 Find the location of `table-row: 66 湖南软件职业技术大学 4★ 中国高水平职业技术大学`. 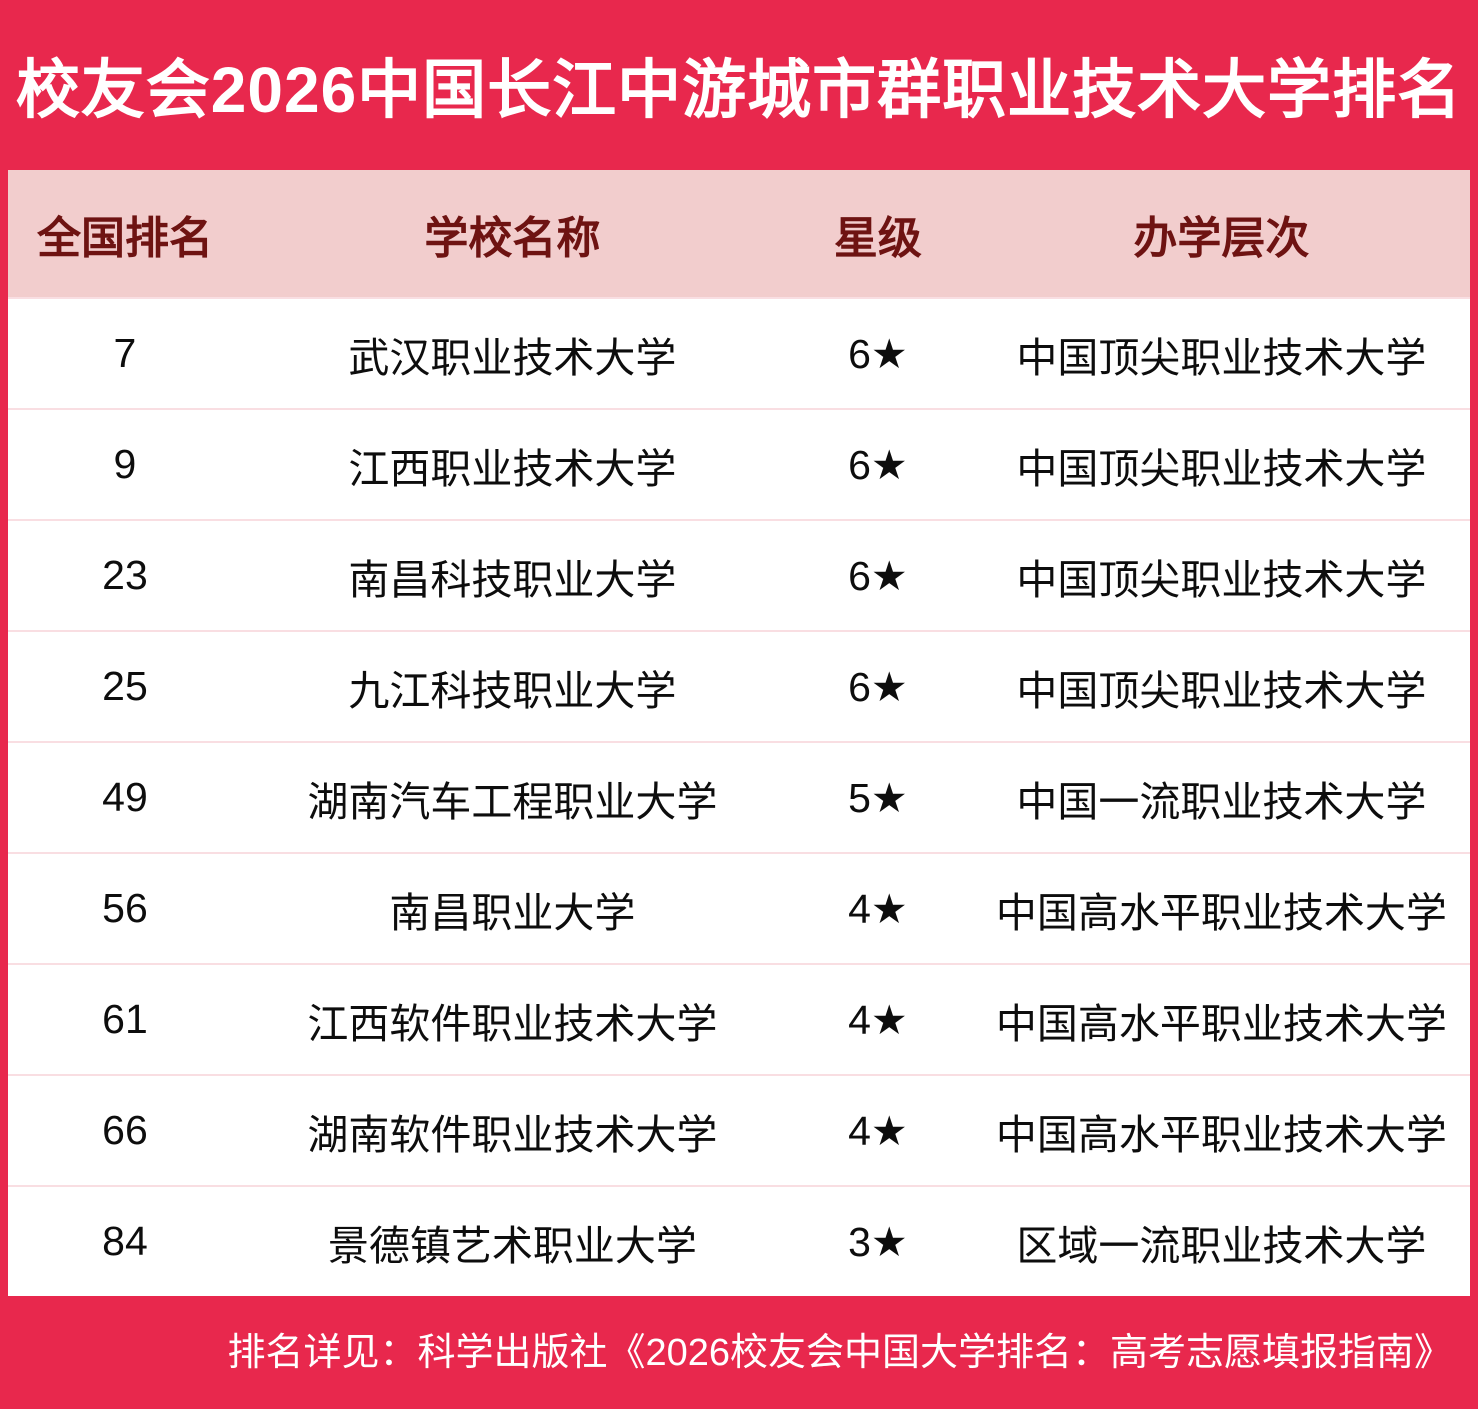

table-row: 66 湖南软件职业技术大学 4★ 中国高水平职业技术大学 is located at coordinates (739, 1129).